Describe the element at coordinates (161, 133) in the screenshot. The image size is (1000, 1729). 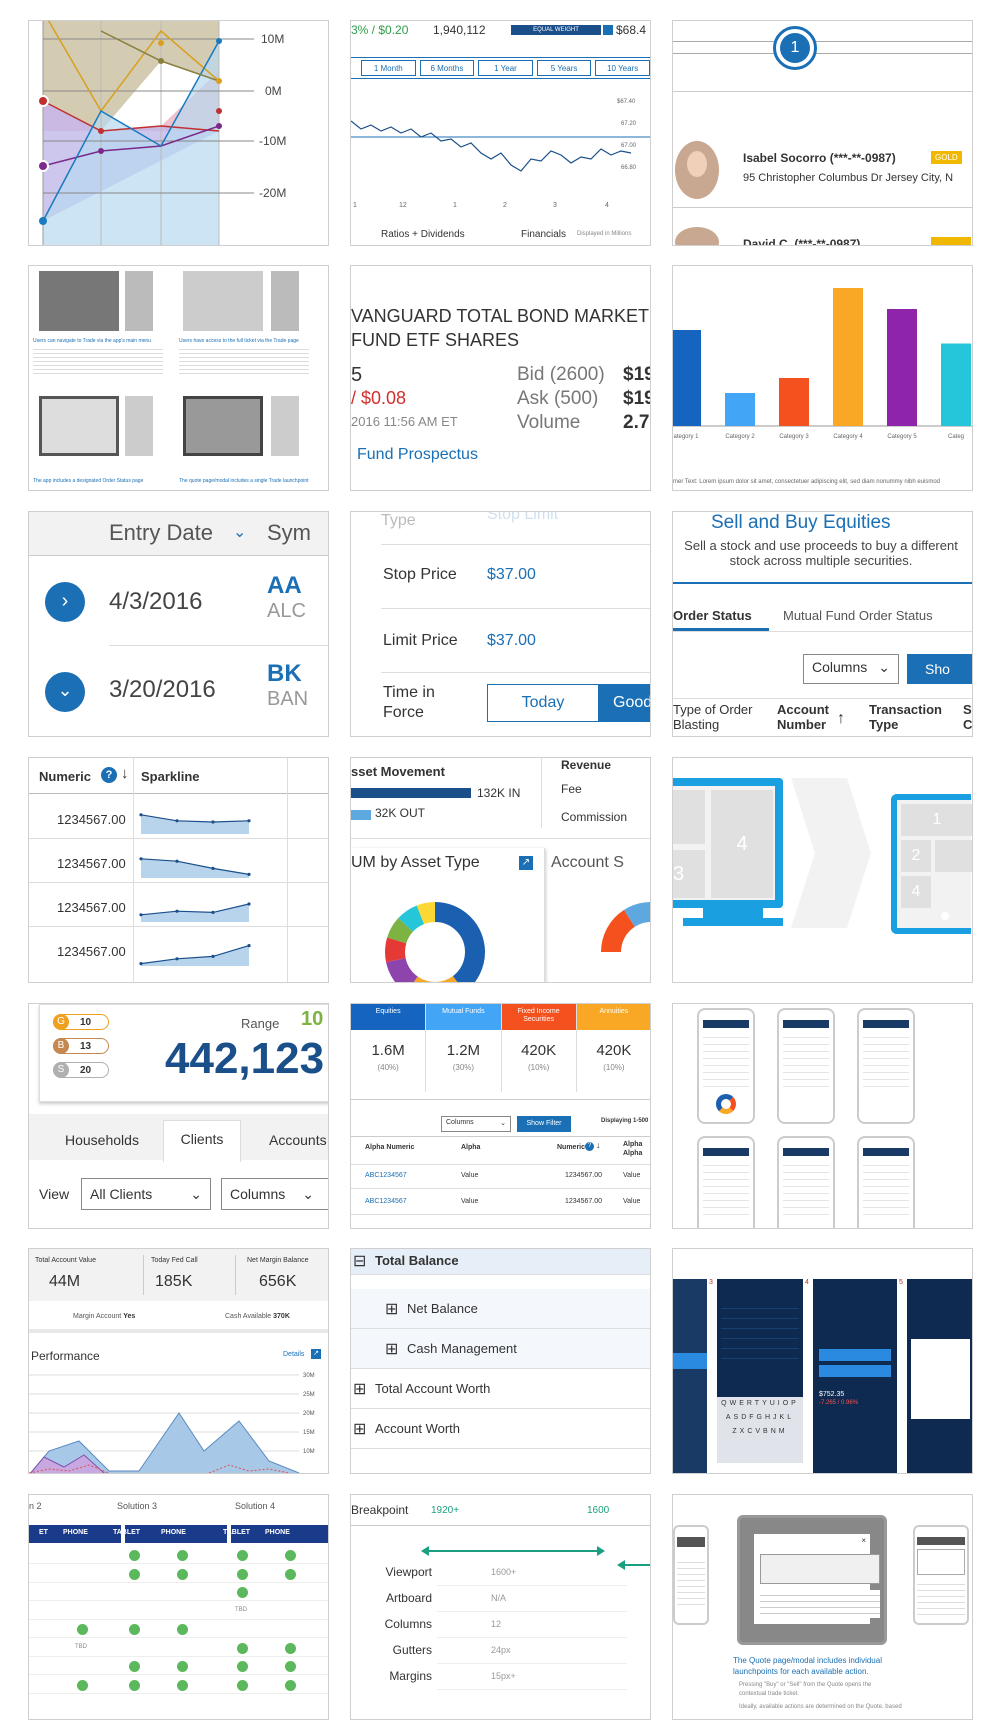
I see `line-chart: 10M 0M -10M -20M` at that location.